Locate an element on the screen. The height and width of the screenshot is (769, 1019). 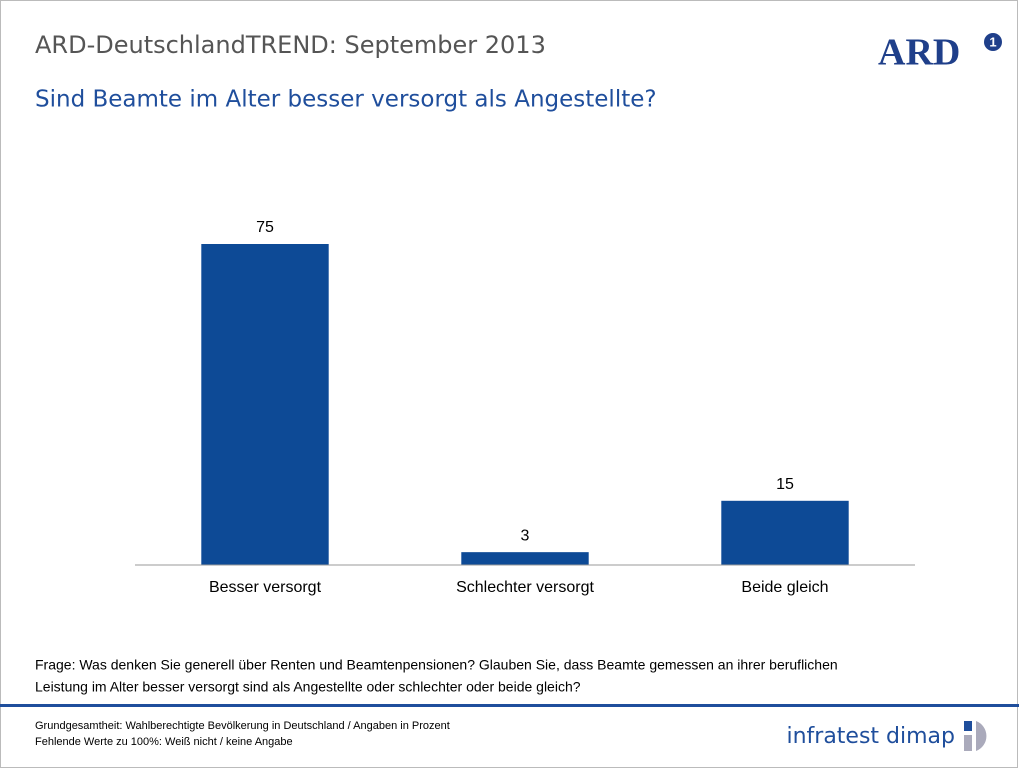
header: ARD-DeutschlandTREND: September 2013 is located at coordinates (290, 45).